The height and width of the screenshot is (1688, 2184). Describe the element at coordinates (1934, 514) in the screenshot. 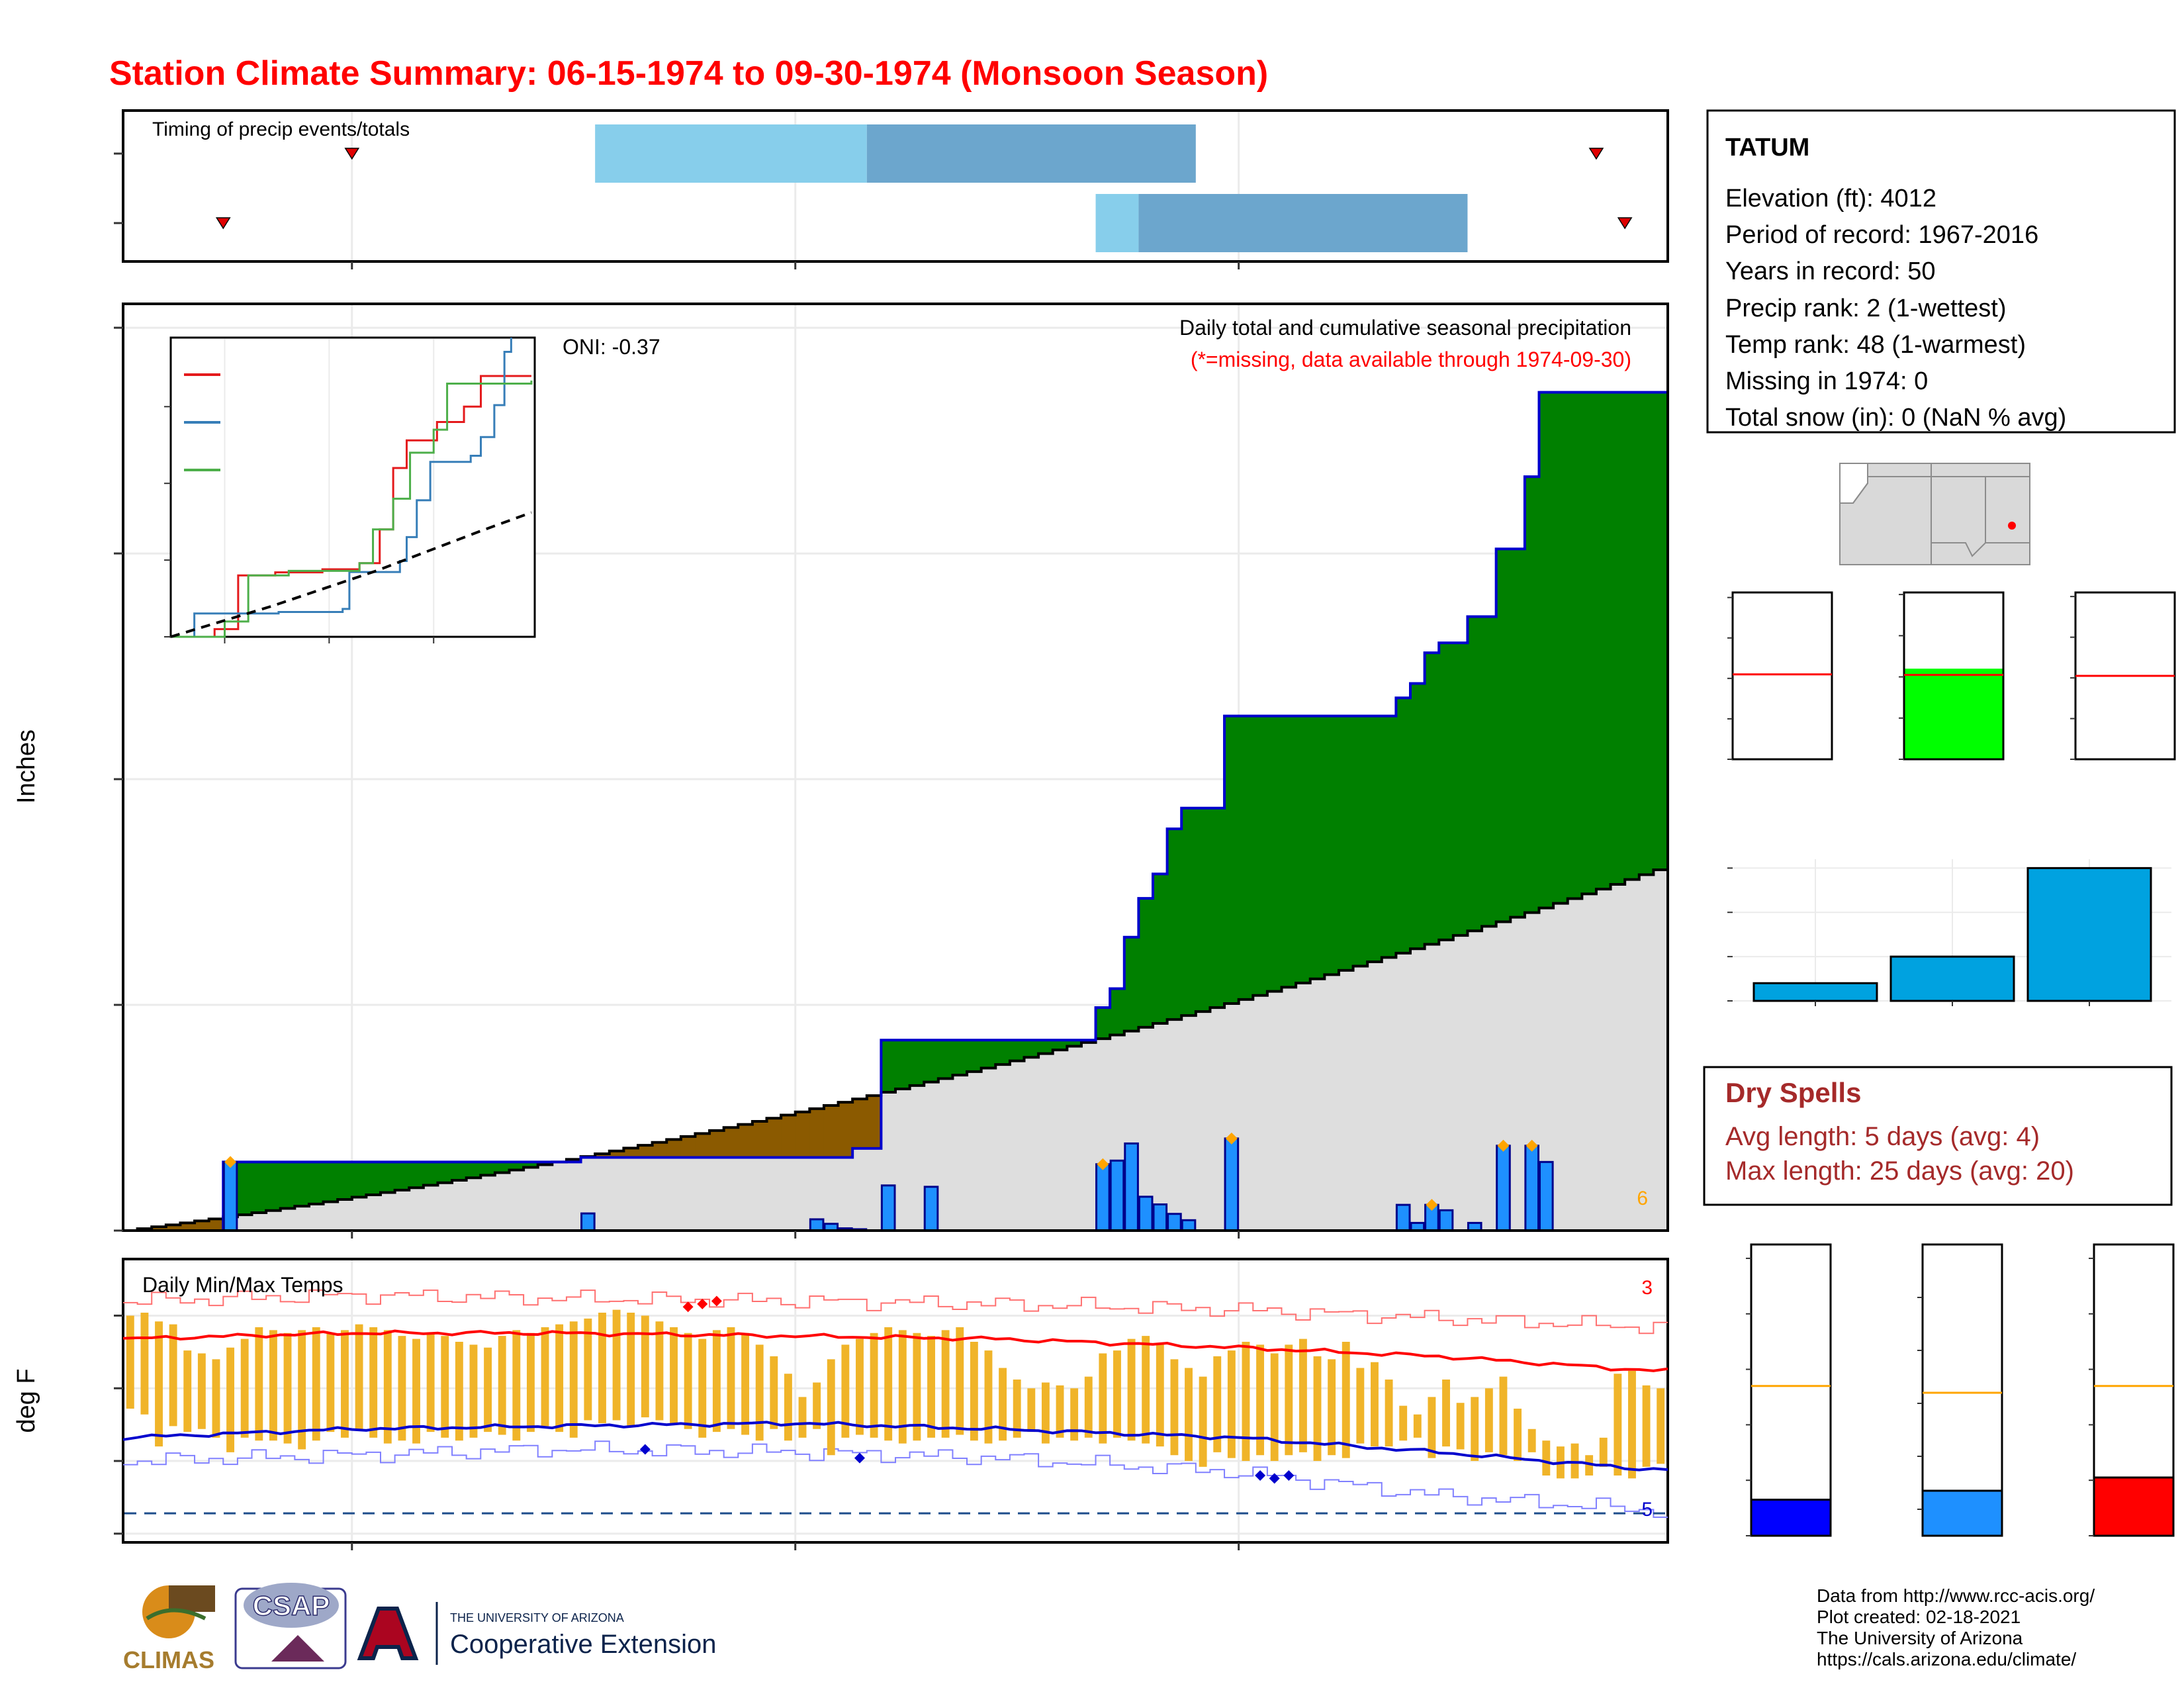

I see `locator-map-bg` at that location.